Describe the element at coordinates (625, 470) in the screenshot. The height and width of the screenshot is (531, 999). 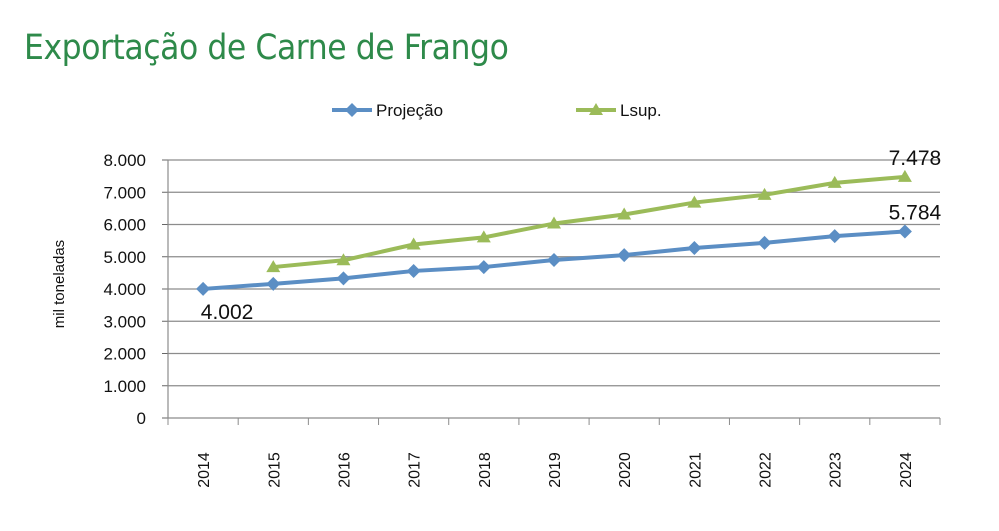
I see `x-tick-label: 2020` at that location.